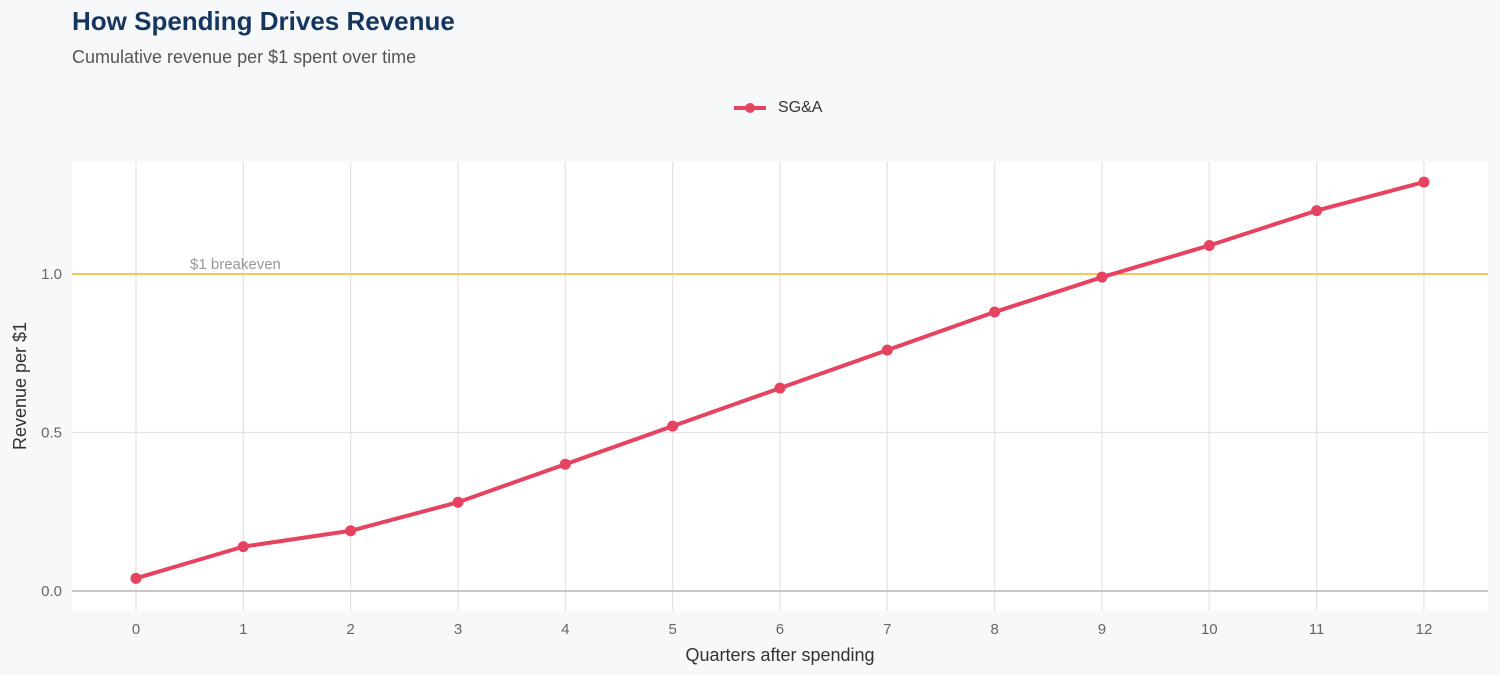 Image resolution: width=1500 pixels, height=675 pixels. I want to click on y-tick-label: 1.0, so click(51, 274).